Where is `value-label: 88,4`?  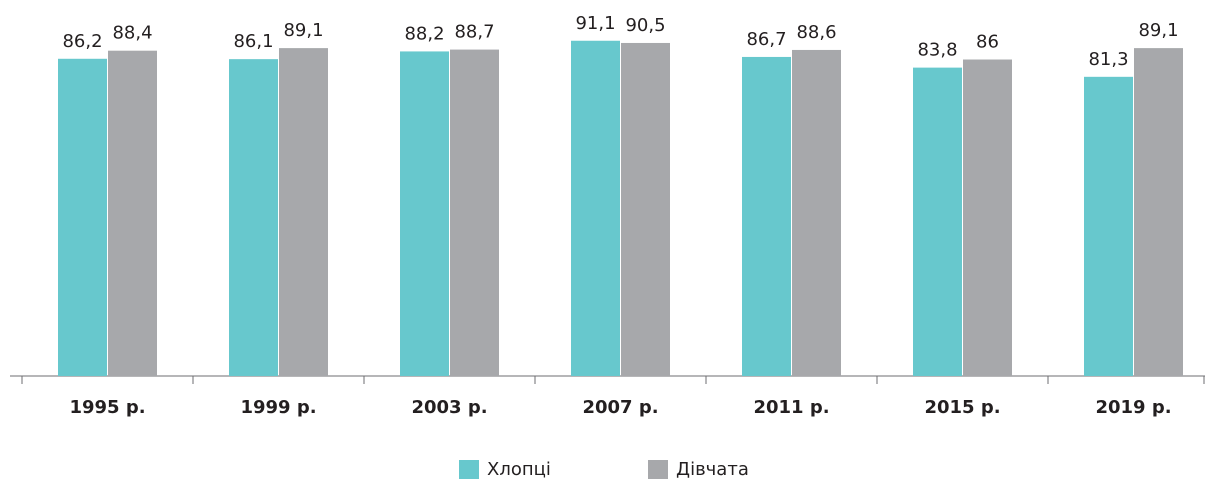
value-label: 88,4 is located at coordinates (132, 33).